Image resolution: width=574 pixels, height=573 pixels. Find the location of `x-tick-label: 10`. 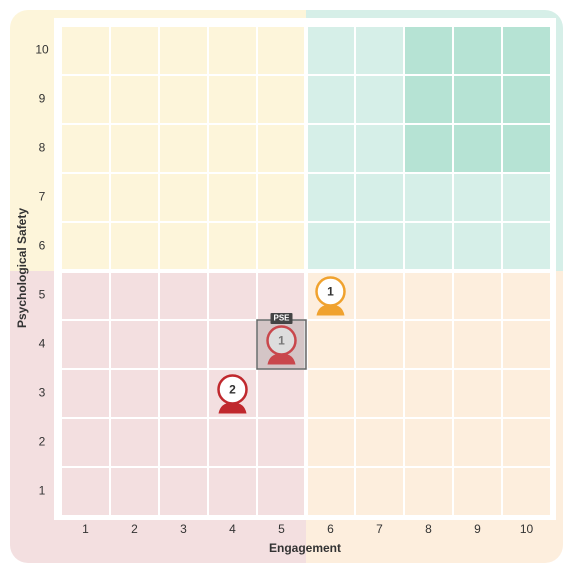

x-tick-label: 10 is located at coordinates (527, 529).